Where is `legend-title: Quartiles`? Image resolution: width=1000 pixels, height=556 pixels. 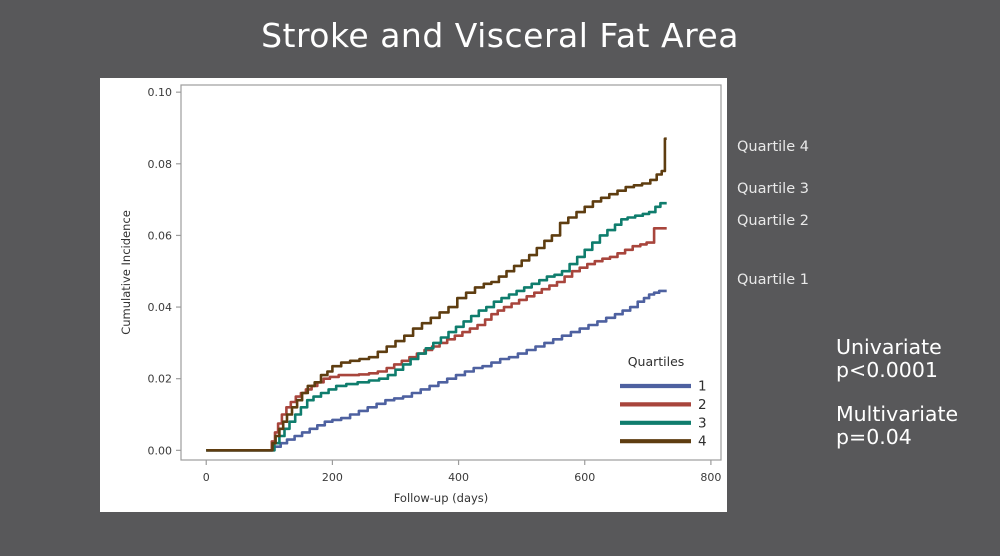
legend-title: Quartiles is located at coordinates (656, 361).